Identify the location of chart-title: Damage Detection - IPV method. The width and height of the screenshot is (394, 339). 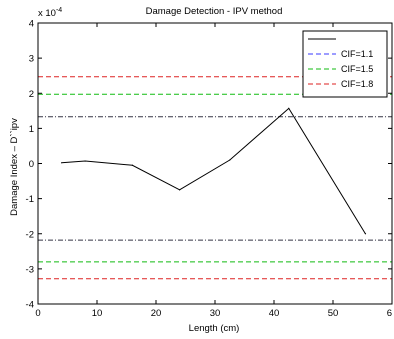
(214, 11).